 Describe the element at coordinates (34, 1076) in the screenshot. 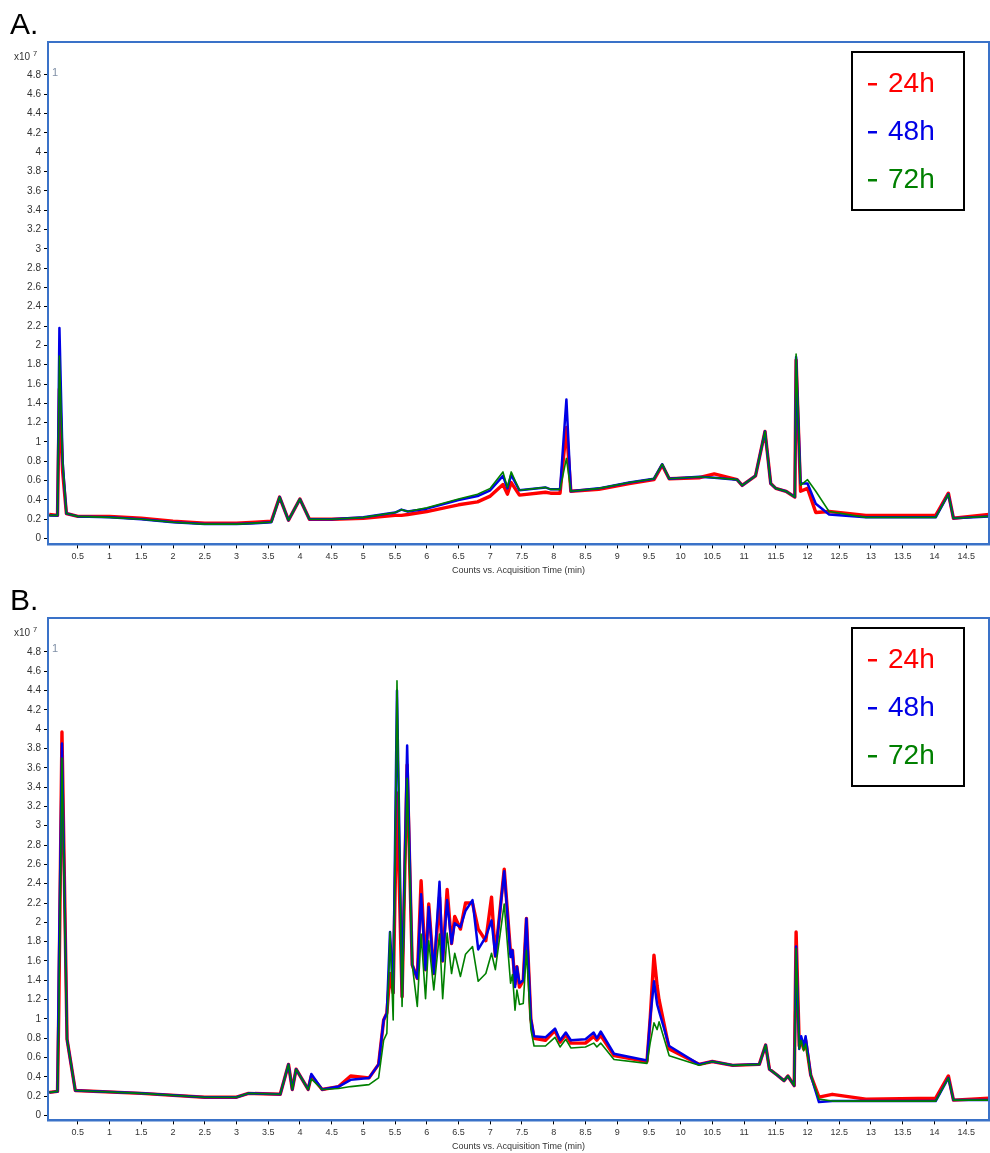

I see `y-tick-label: 0.4` at that location.